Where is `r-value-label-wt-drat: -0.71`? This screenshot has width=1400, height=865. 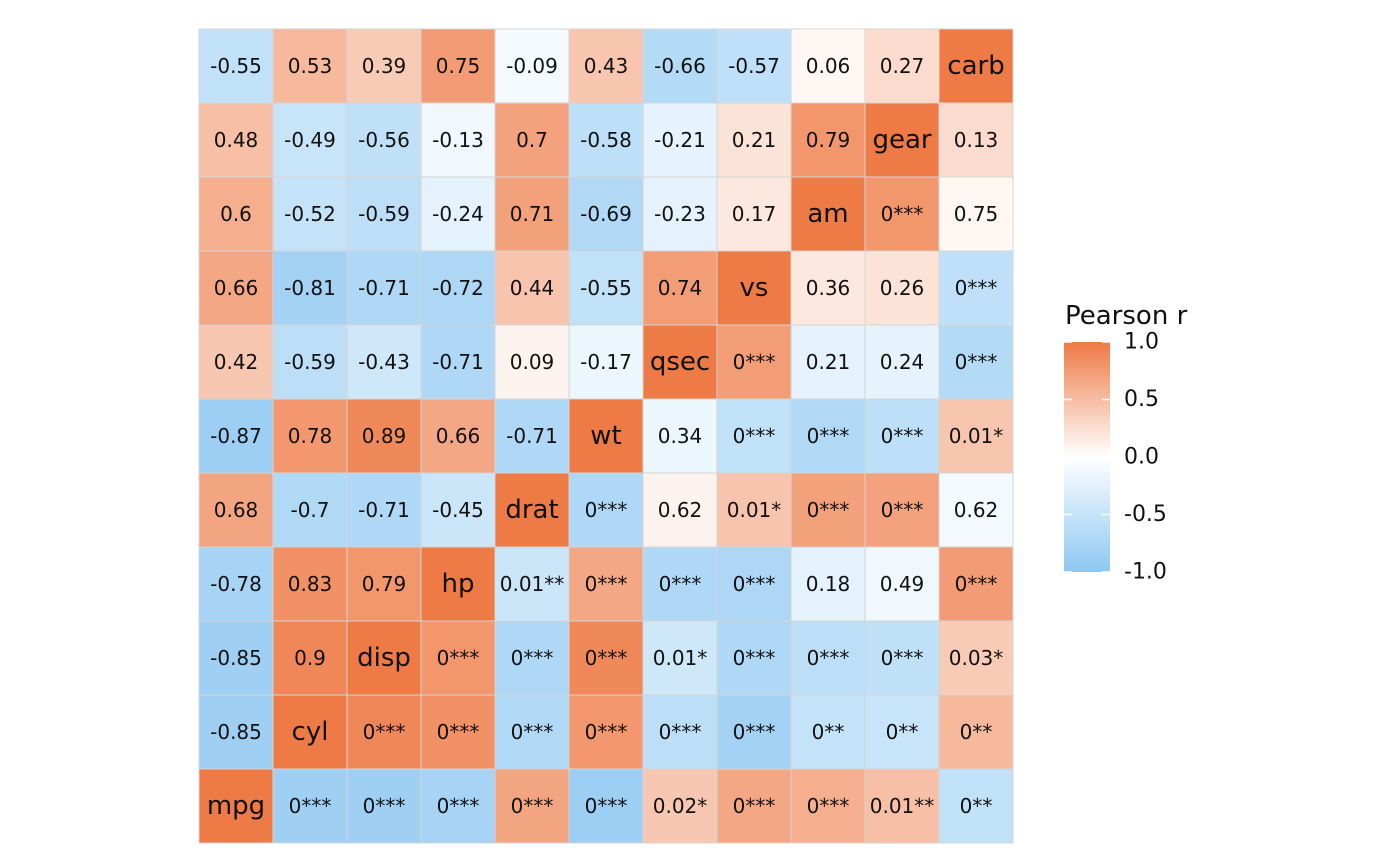
r-value-label-wt-drat: -0.71 is located at coordinates (532, 436).